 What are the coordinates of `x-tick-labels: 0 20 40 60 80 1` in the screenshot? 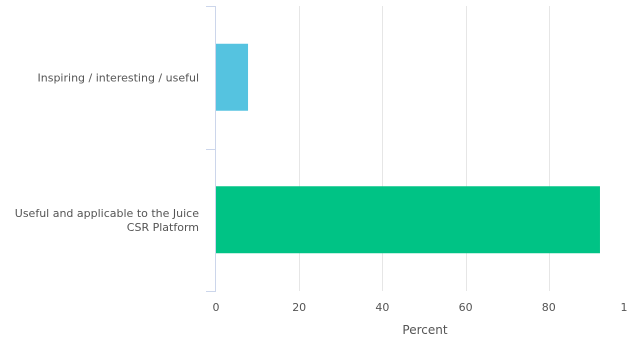 It's located at (420, 307).